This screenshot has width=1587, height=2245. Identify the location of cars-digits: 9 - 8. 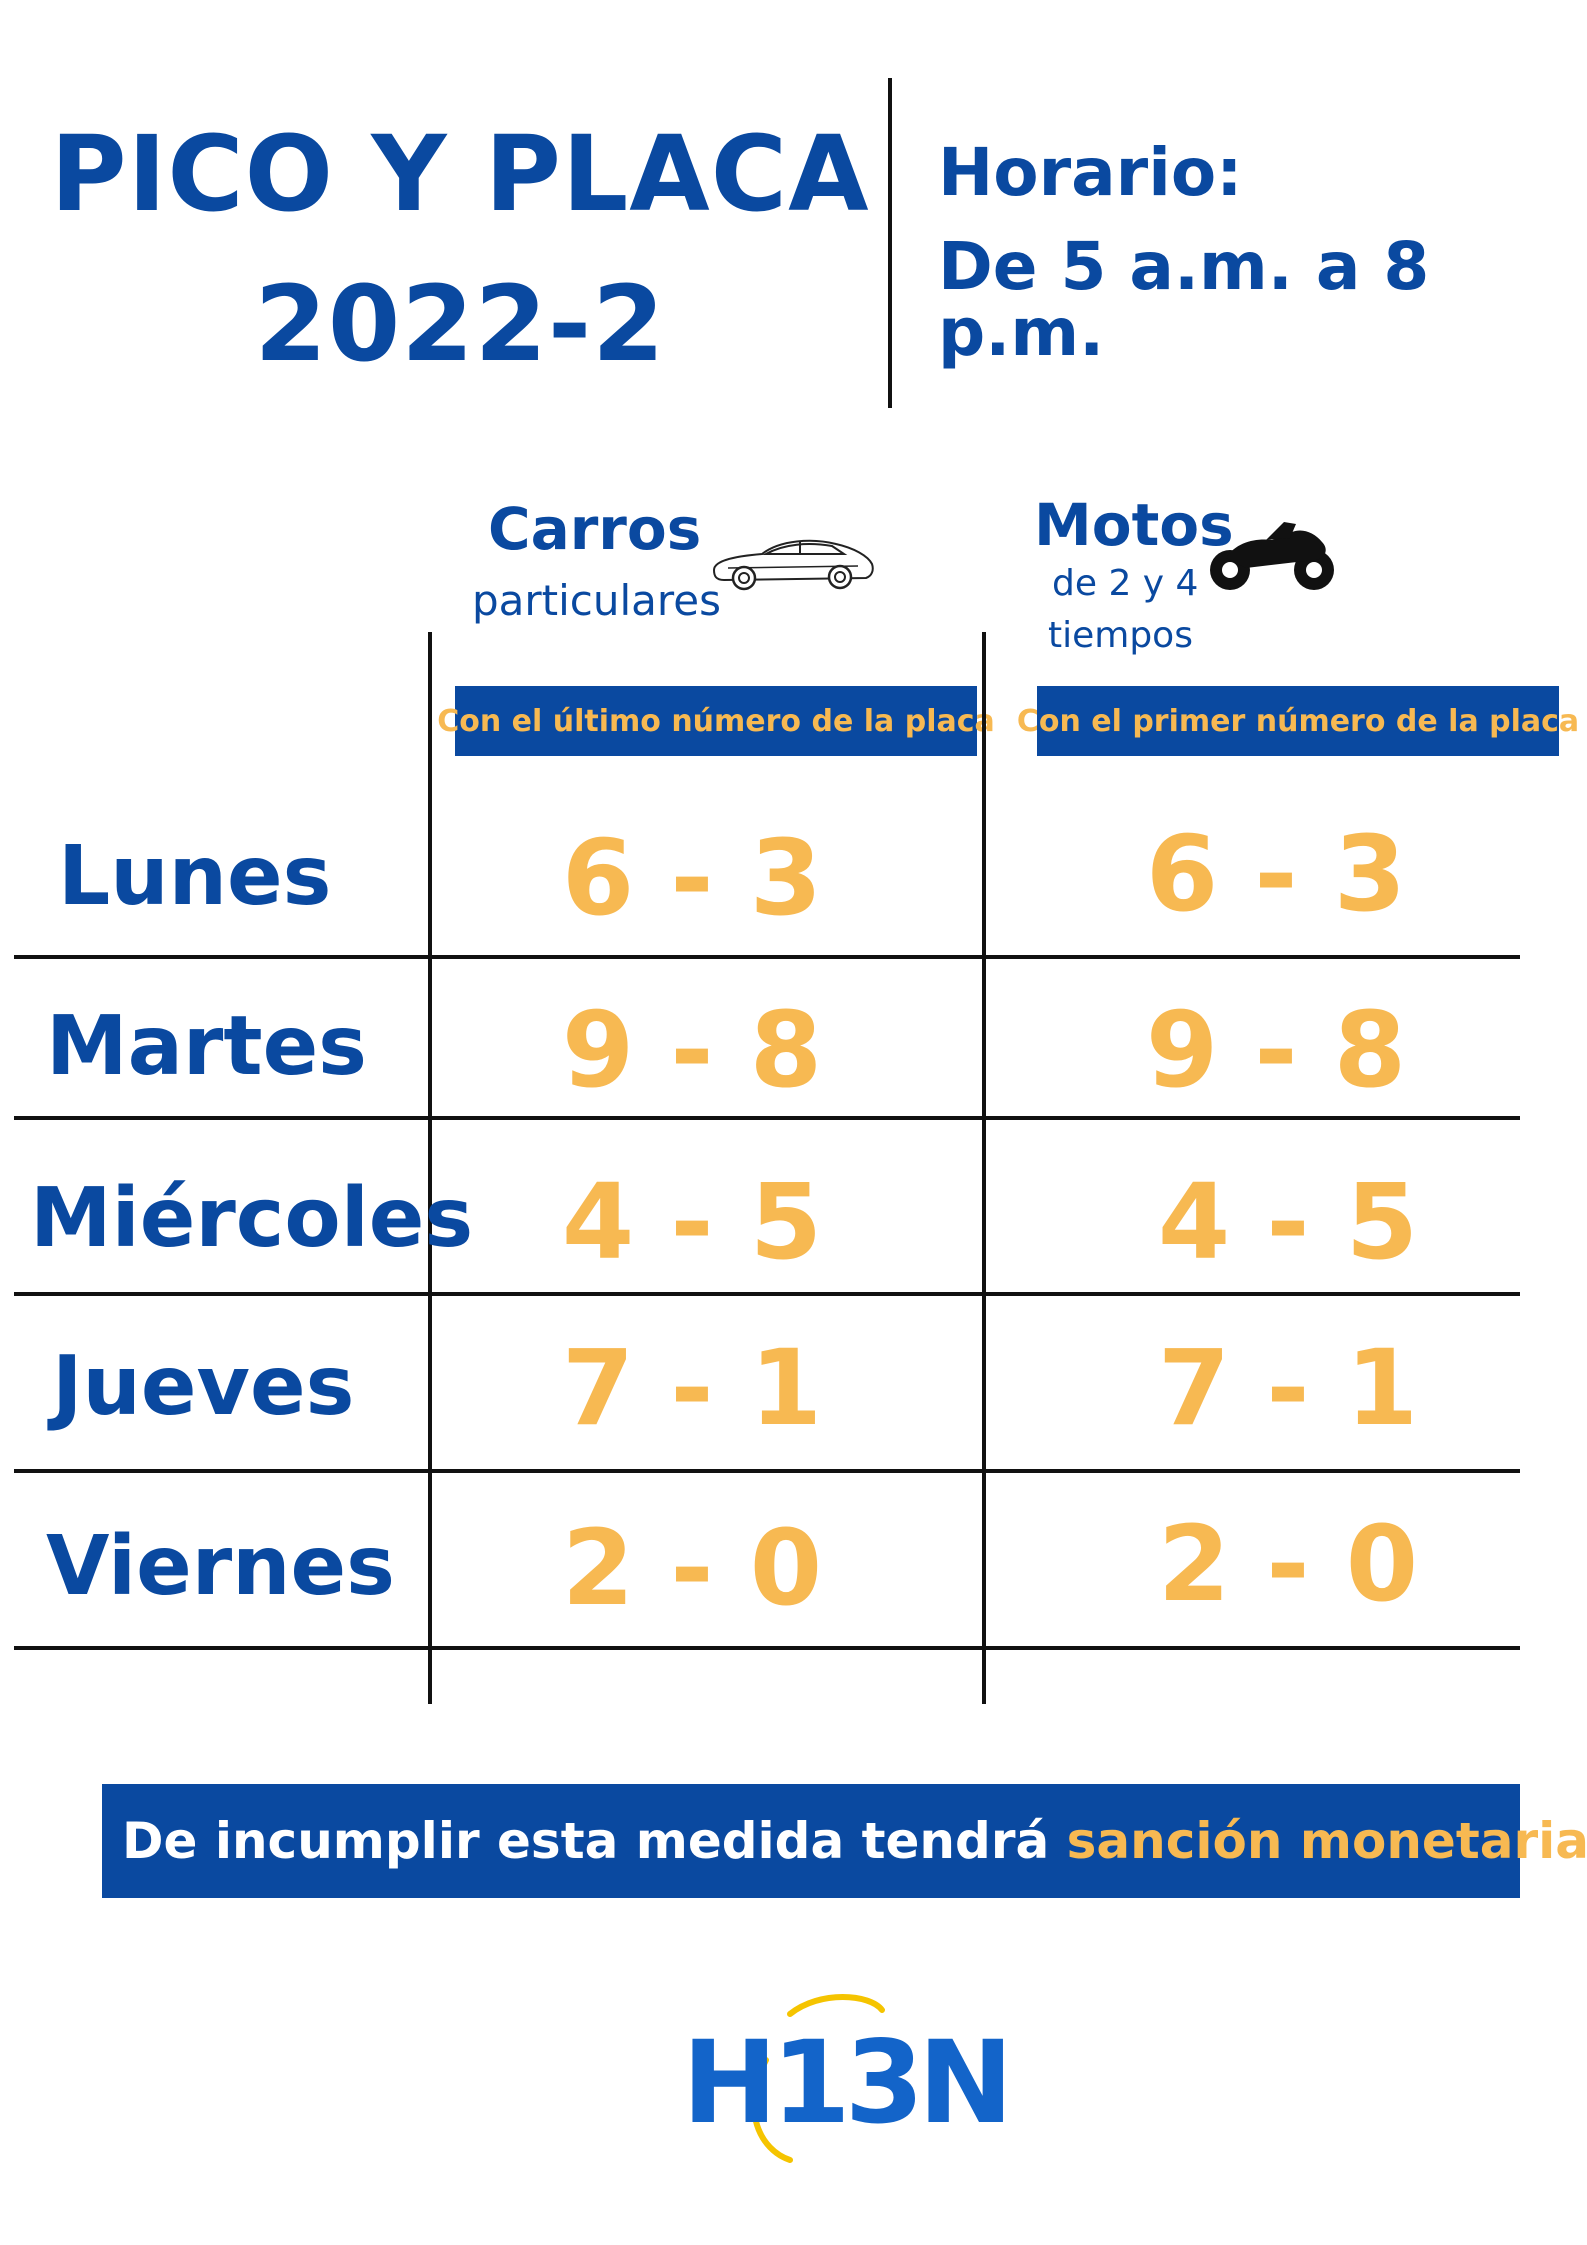
(692, 1050).